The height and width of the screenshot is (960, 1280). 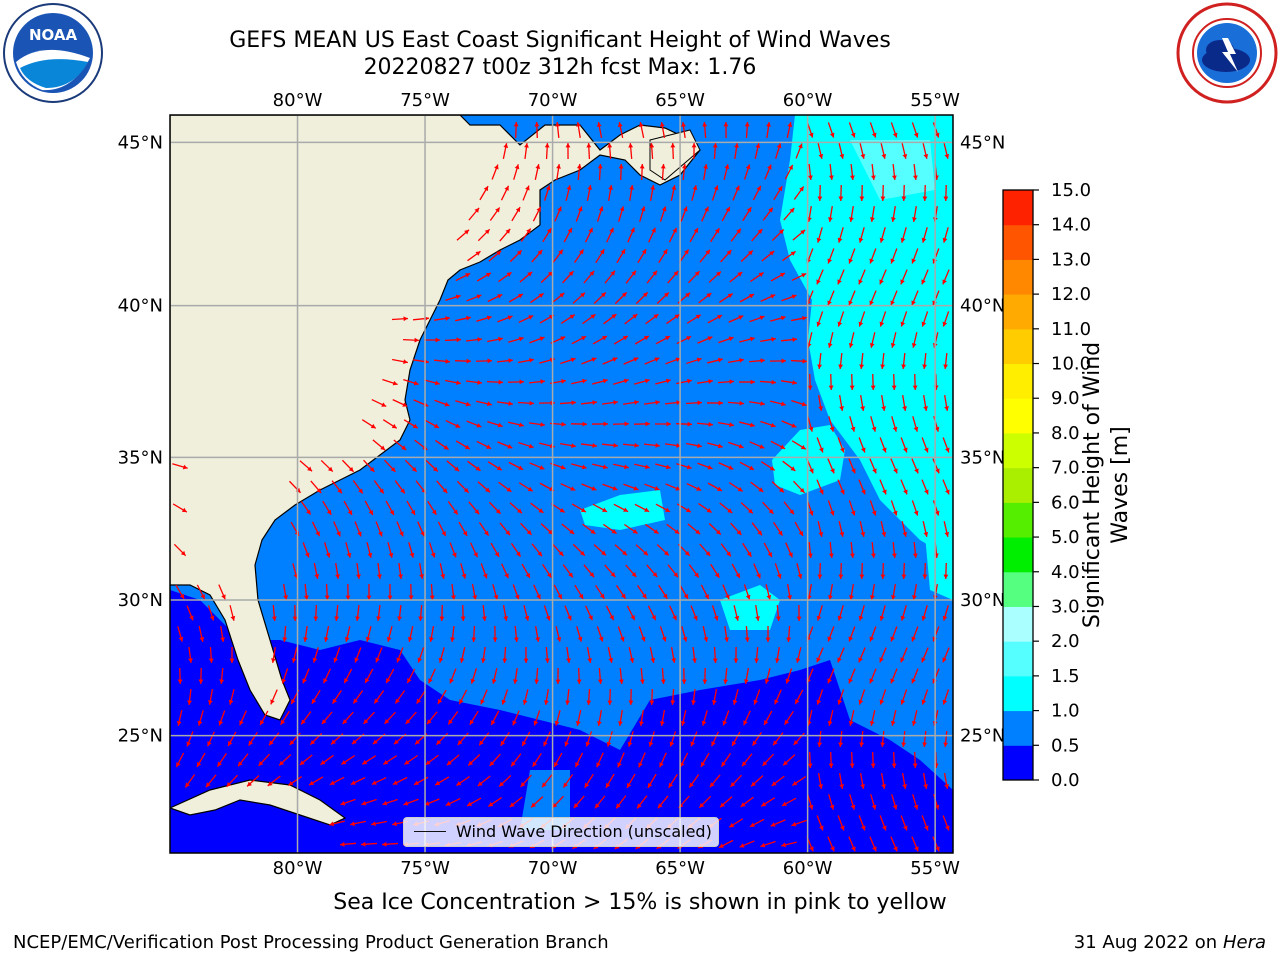 I want to click on lat-tick-left: 25°N, so click(x=140, y=736).